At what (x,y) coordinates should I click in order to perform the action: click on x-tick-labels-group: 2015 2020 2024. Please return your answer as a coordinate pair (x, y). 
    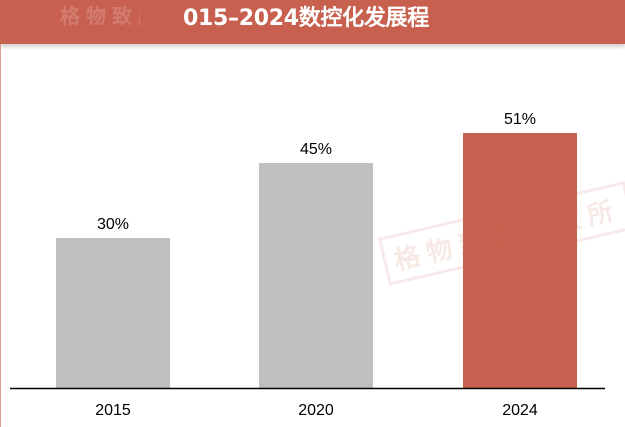
    Looking at the image, I should click on (316, 410).